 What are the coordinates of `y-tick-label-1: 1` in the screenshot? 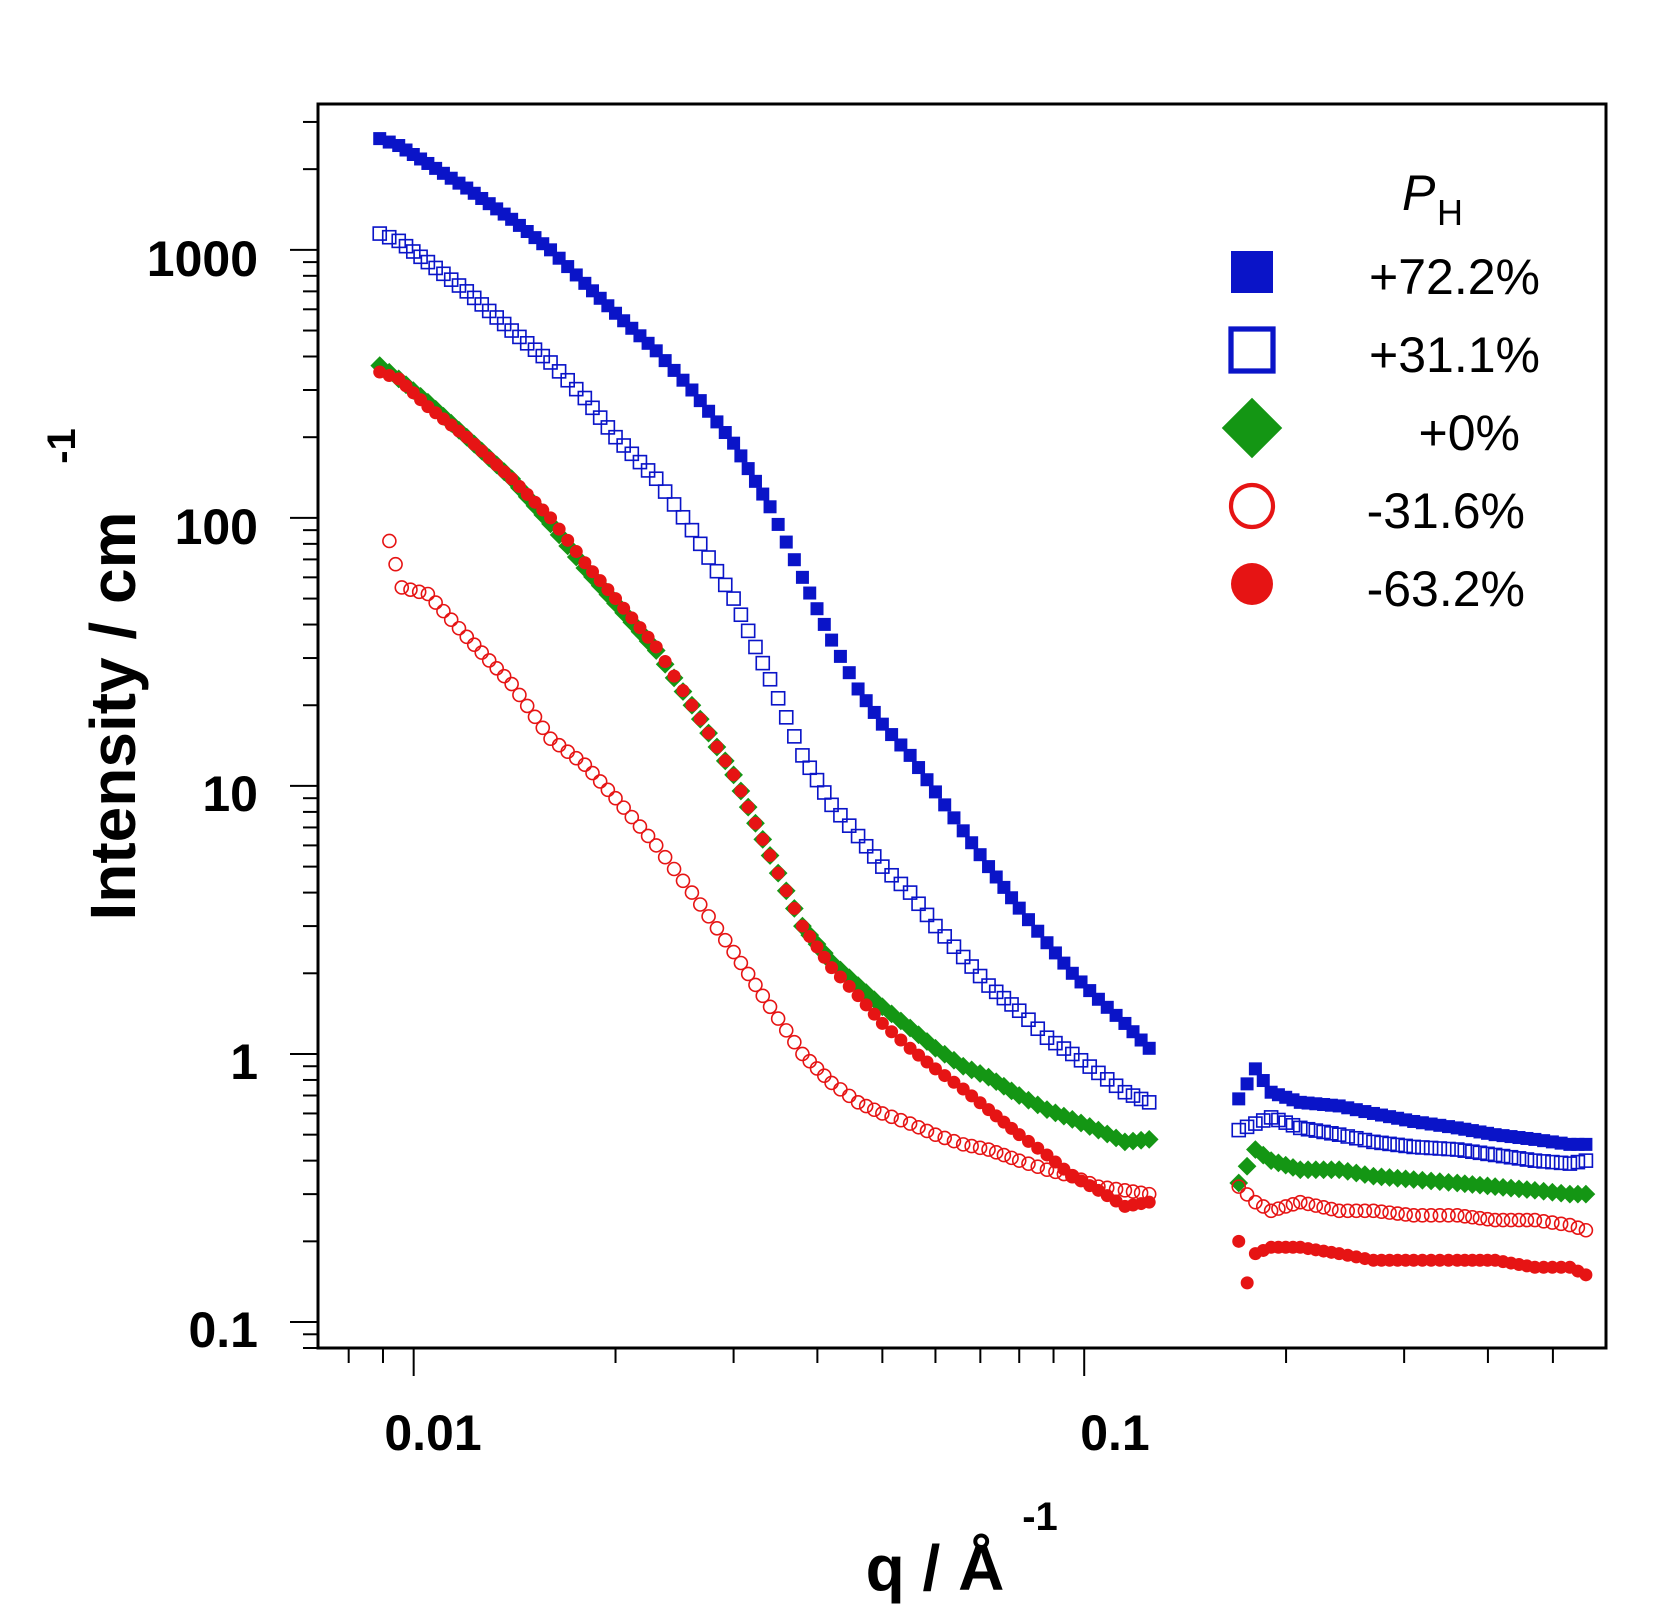 It's located at (244, 1062).